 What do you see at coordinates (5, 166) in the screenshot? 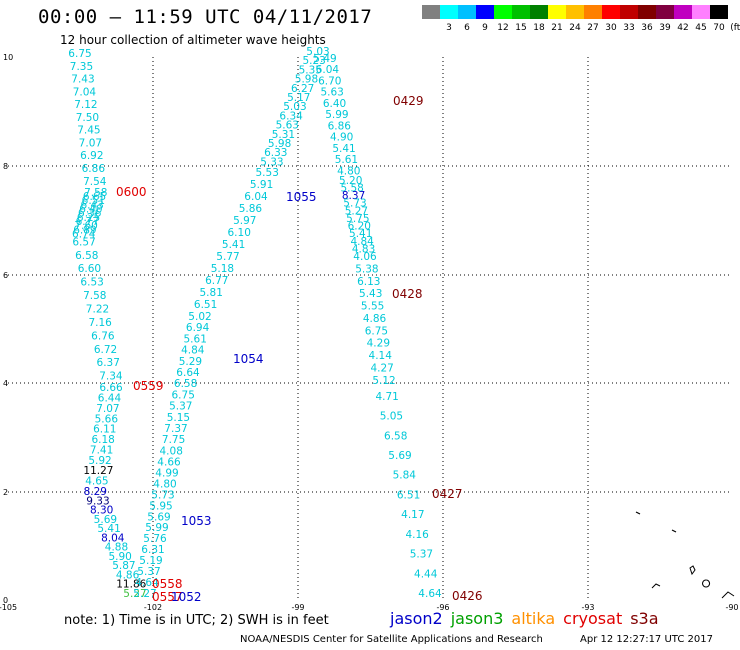
I see `y-tick-label: 8` at bounding box center [5, 166].